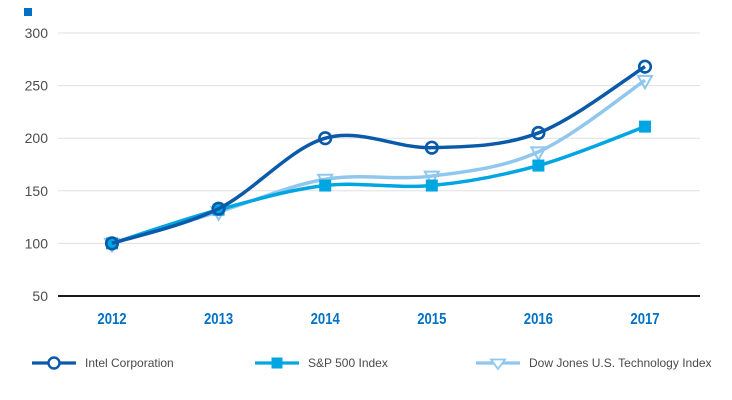  Describe the element at coordinates (37, 191) in the screenshot. I see `y-tick-label: 150` at that location.